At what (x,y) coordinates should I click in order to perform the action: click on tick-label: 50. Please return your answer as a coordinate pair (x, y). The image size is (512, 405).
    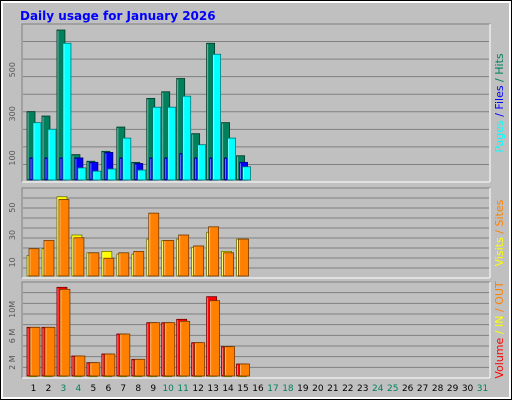
    Looking at the image, I should click on (12, 208).